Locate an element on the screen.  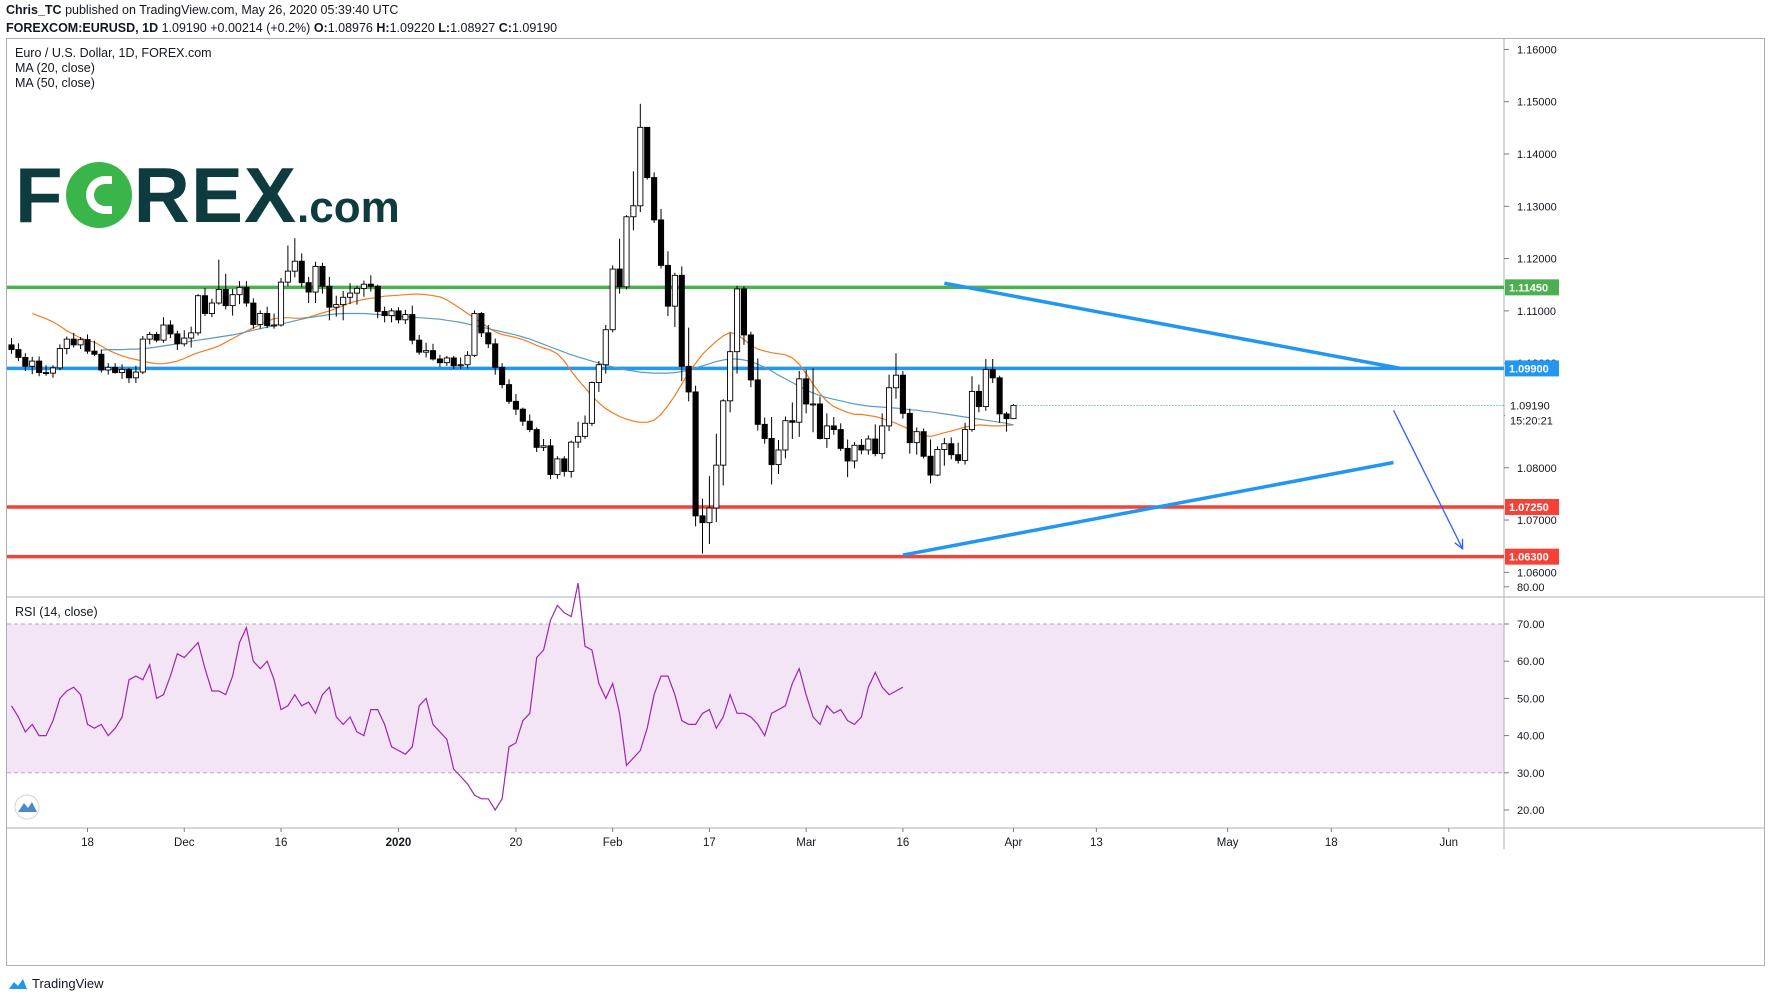
ma20-legend: MA (20, close) is located at coordinates (55, 68).